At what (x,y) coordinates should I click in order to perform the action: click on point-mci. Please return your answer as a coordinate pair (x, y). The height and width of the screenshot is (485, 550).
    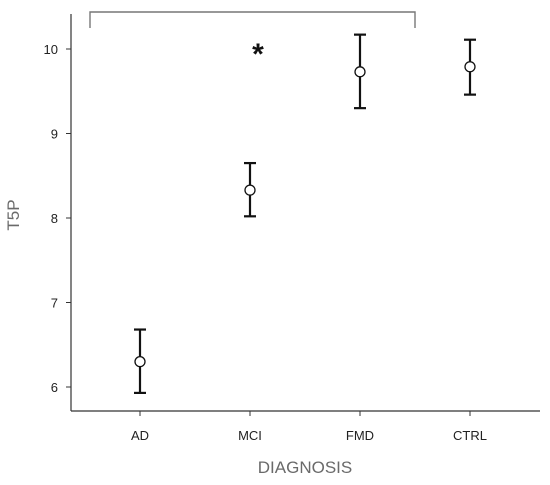
    Looking at the image, I should click on (250, 190).